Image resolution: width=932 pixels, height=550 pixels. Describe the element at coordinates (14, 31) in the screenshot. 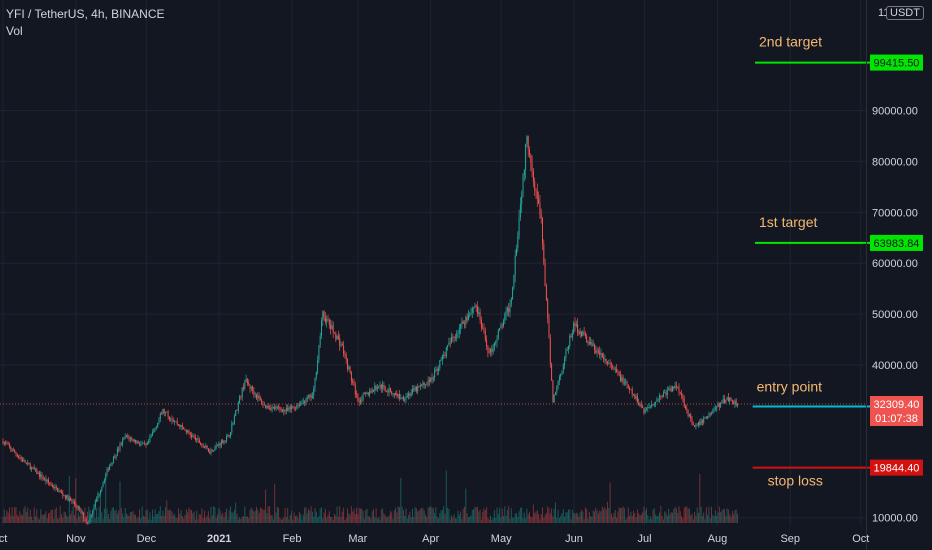

I see `volume-label: Vol` at that location.